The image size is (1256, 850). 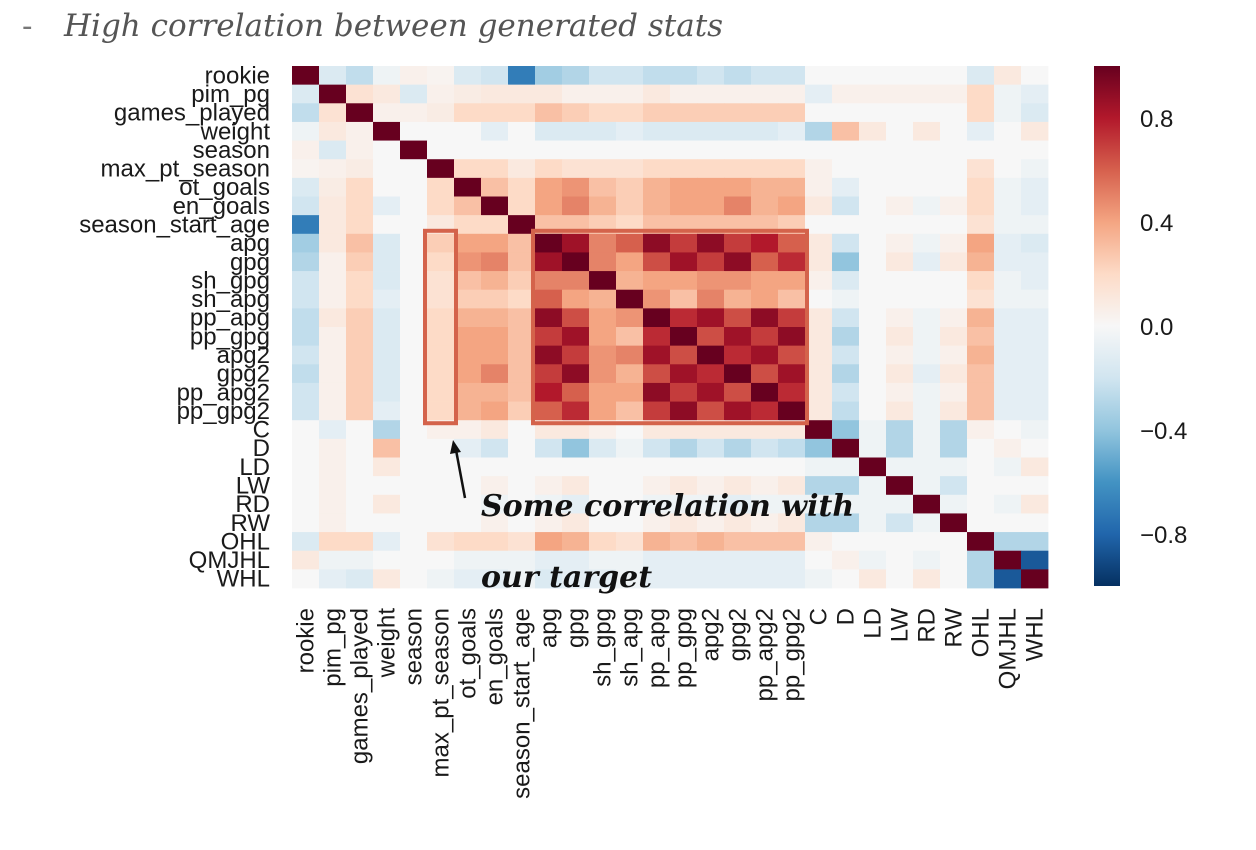 I want to click on row-label: LW, so click(x=253, y=485).